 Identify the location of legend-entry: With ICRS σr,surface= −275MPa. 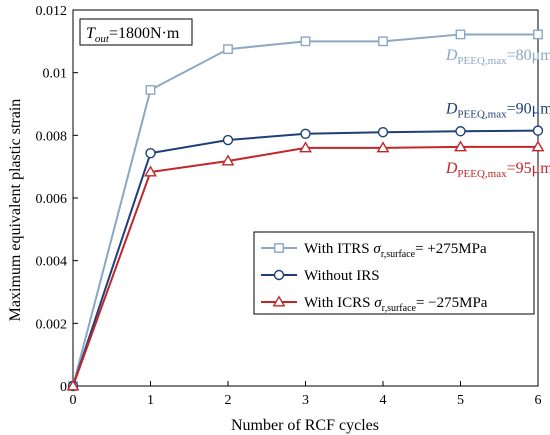
(374, 304).